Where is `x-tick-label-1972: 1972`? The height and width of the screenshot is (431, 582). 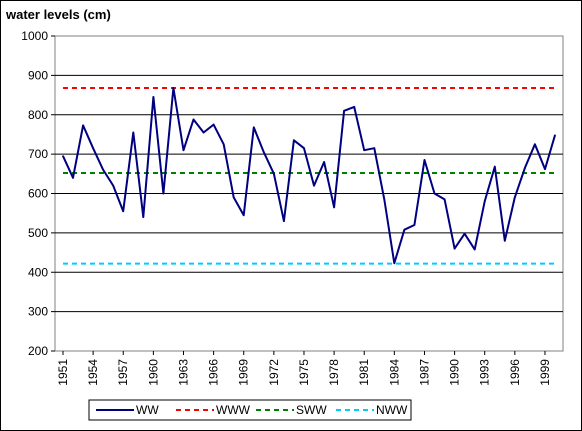
x-tick-label-1972: 1972 is located at coordinates (274, 372).